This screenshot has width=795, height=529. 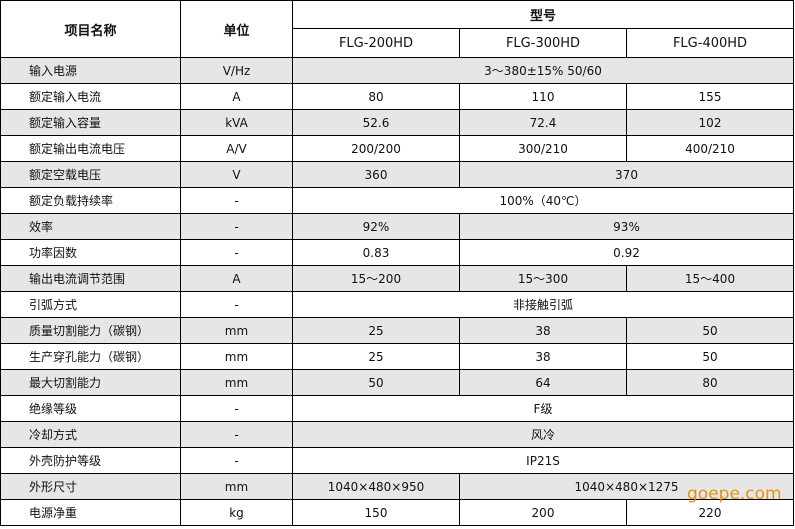 I want to click on table-row: 绝缘等级 - F级, so click(x=397, y=408).